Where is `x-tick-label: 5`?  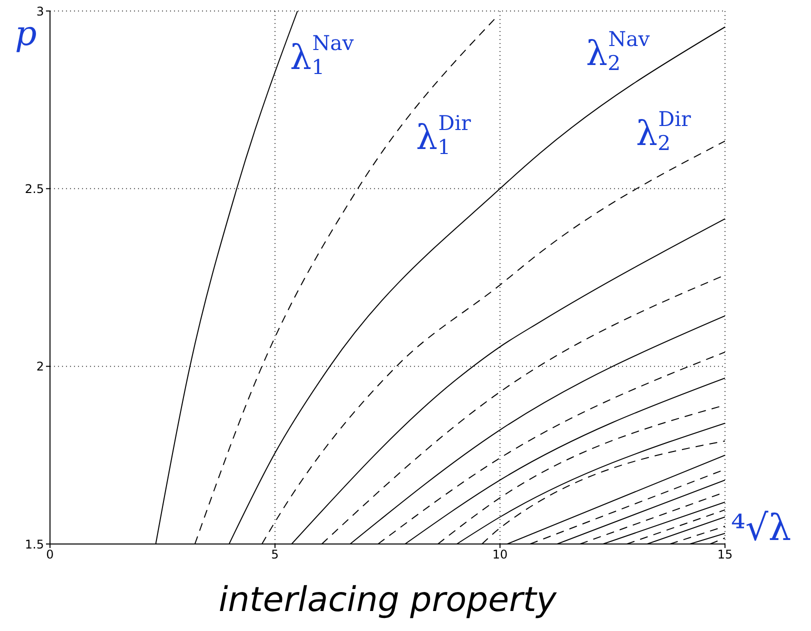
x-tick-label: 5 is located at coordinates (275, 555).